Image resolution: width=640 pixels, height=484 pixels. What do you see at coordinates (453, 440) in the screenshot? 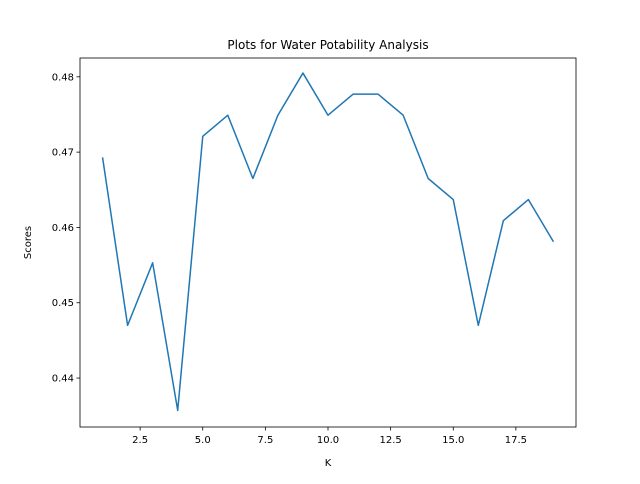
I see `x-tick-label: 15.0` at bounding box center [453, 440].